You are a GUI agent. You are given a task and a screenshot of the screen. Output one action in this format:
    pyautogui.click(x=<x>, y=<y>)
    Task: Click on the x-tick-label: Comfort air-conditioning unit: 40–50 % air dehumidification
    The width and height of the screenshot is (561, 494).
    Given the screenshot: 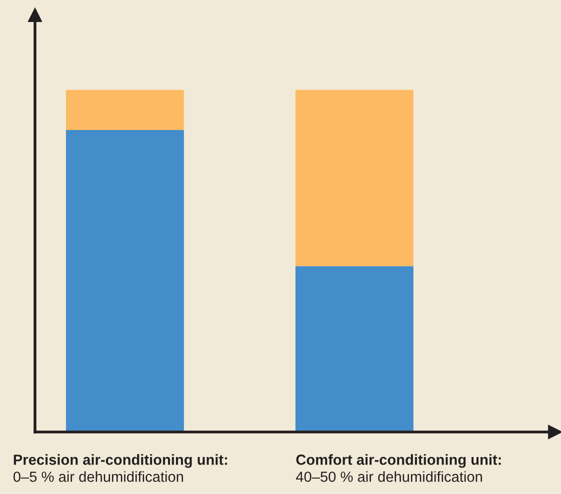 What is the action you would take?
    pyautogui.click(x=398, y=468)
    